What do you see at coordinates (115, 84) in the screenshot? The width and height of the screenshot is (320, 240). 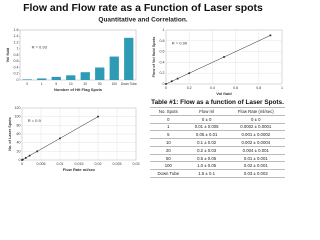 I see `x-tick-label: 100` at bounding box center [115, 84].